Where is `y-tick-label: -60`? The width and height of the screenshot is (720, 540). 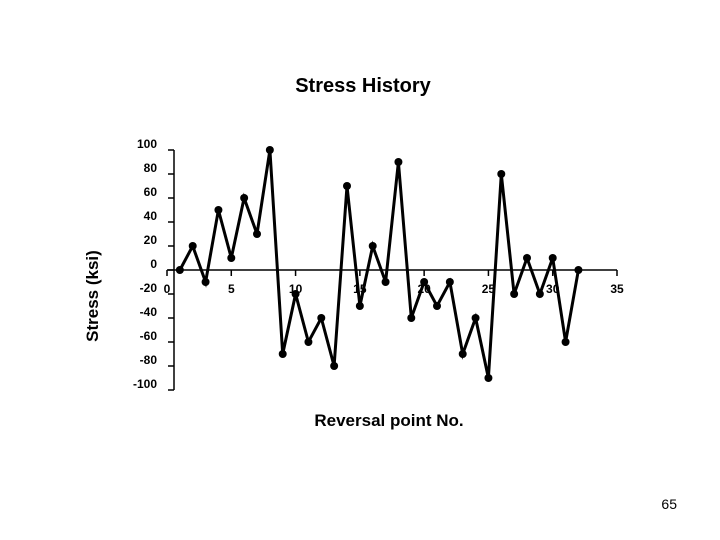
y-tick-label: -60 is located at coordinates (149, 336).